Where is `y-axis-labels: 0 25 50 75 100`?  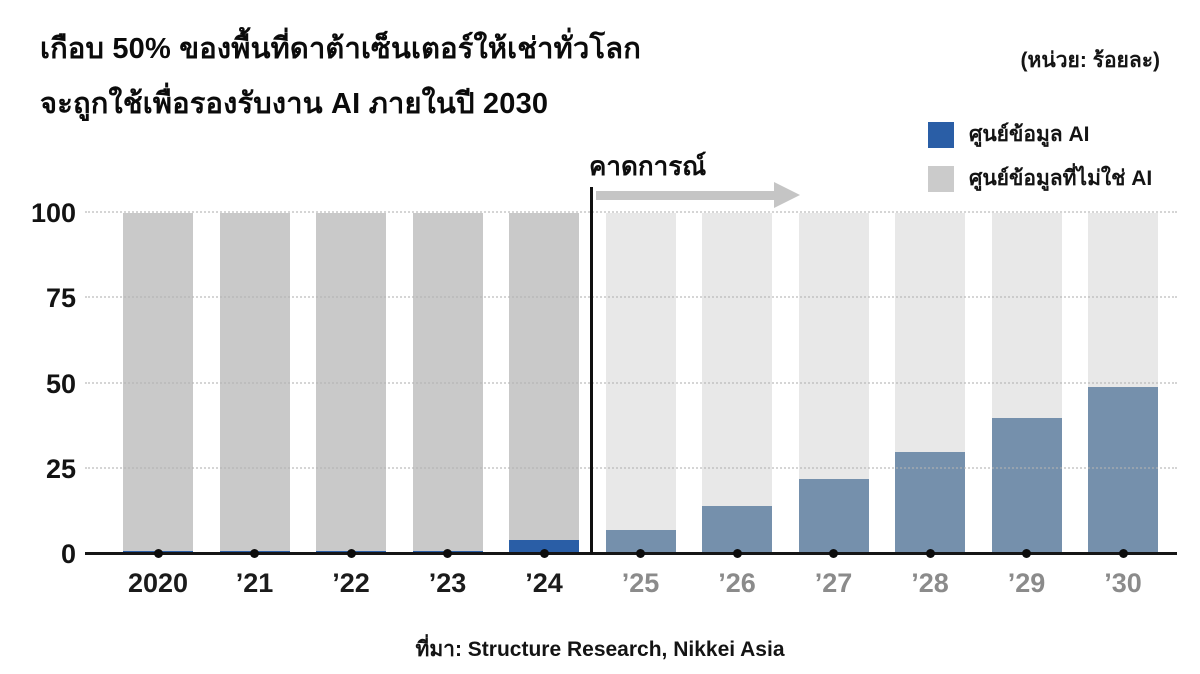
y-axis-labels: 0 25 50 75 100 is located at coordinates (38, 383).